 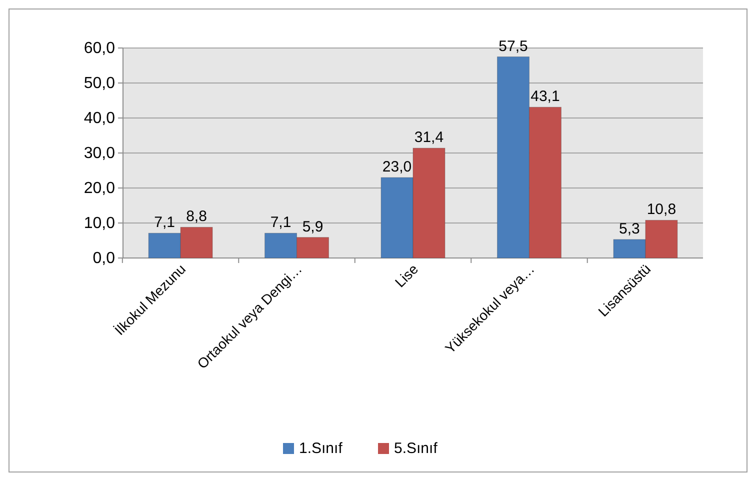 What do you see at coordinates (100, 83) in the screenshot?
I see `y-tick-label: 50,0` at bounding box center [100, 83].